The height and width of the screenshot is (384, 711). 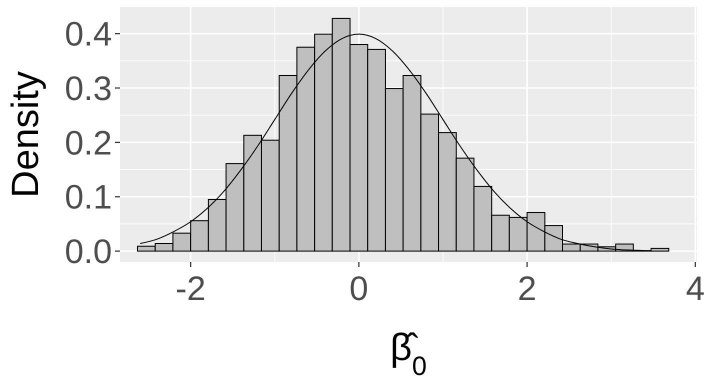 What do you see at coordinates (88, 252) in the screenshot?
I see `y-tick-label: 0.0` at bounding box center [88, 252].